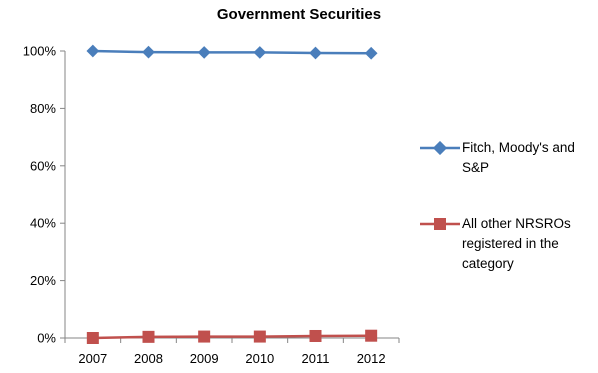  I want to click on x-tick-label: 2010, so click(259, 358).